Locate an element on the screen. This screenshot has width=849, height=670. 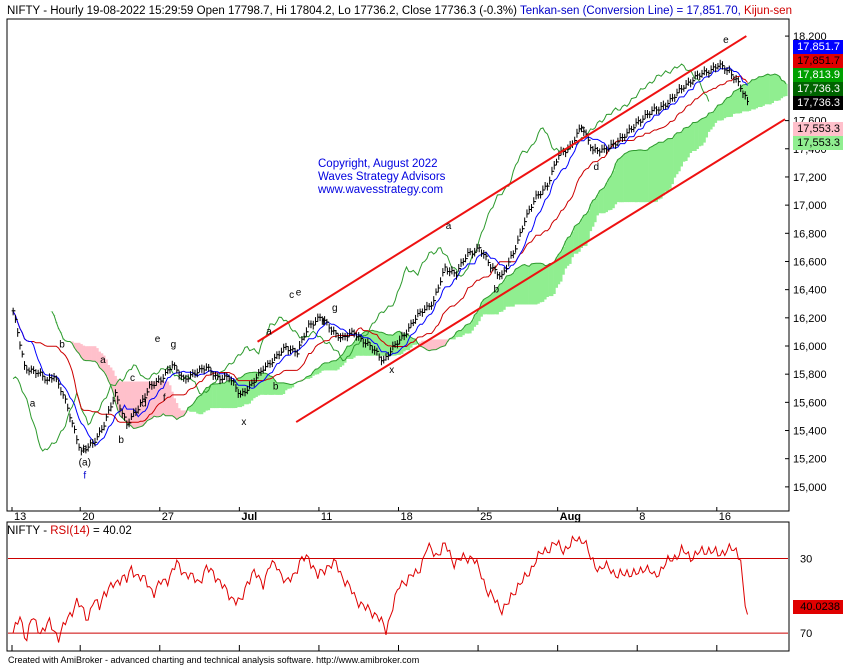
x-tick-label: Jul is located at coordinates (249, 517).